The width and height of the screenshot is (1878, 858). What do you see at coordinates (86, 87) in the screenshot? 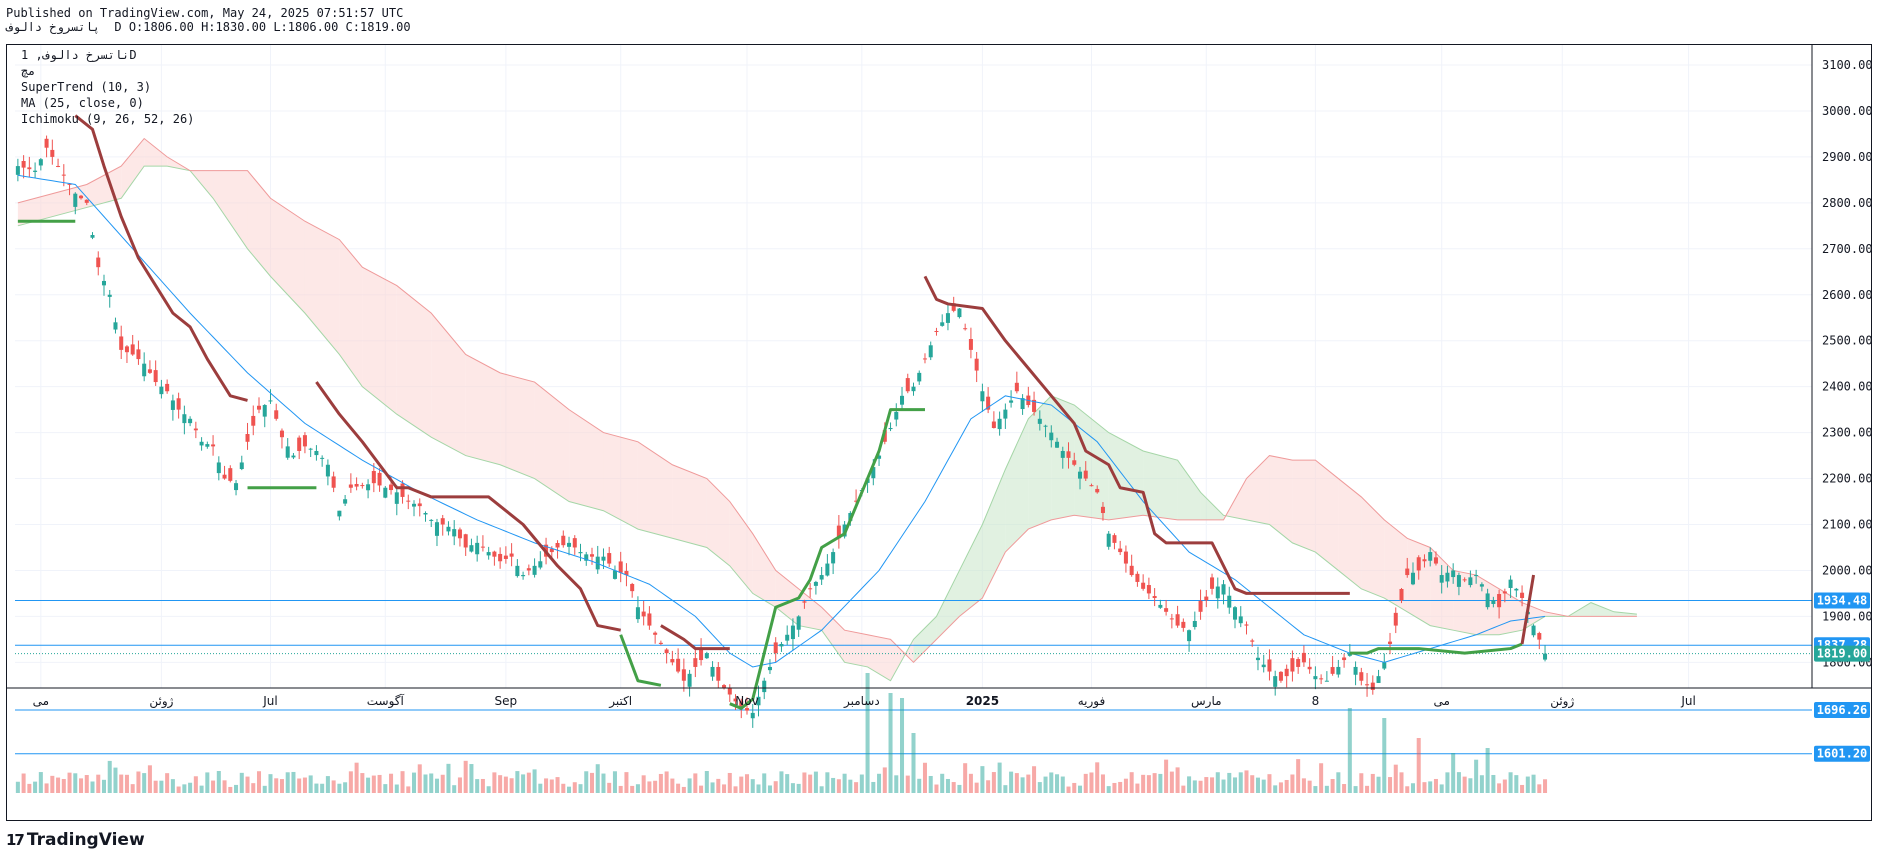
I see `legend-supertrend: SuperTrend (10, 3)` at bounding box center [86, 87].